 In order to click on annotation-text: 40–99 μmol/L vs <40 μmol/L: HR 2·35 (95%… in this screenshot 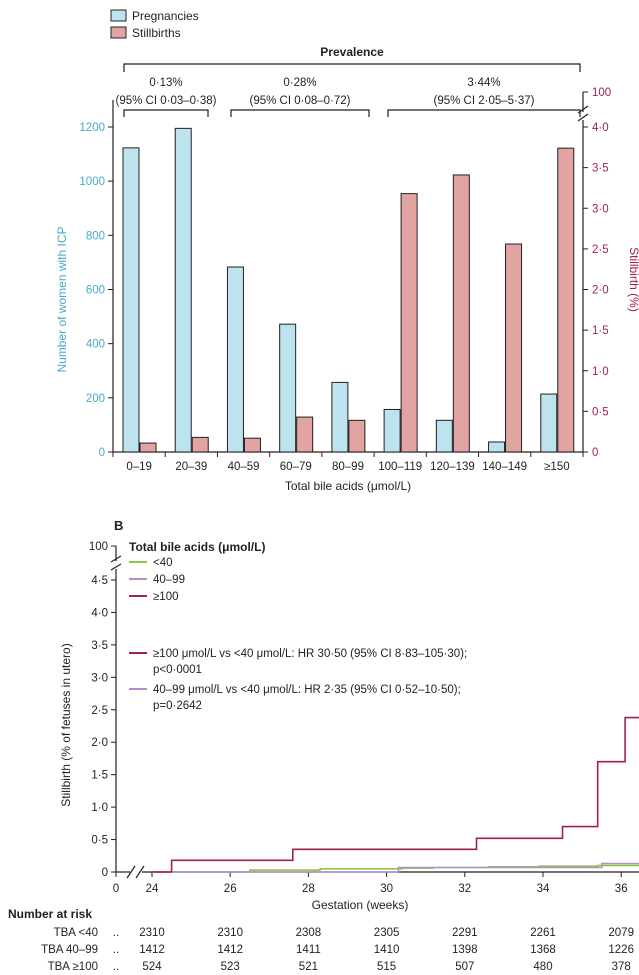, I will do `click(307, 690)`.